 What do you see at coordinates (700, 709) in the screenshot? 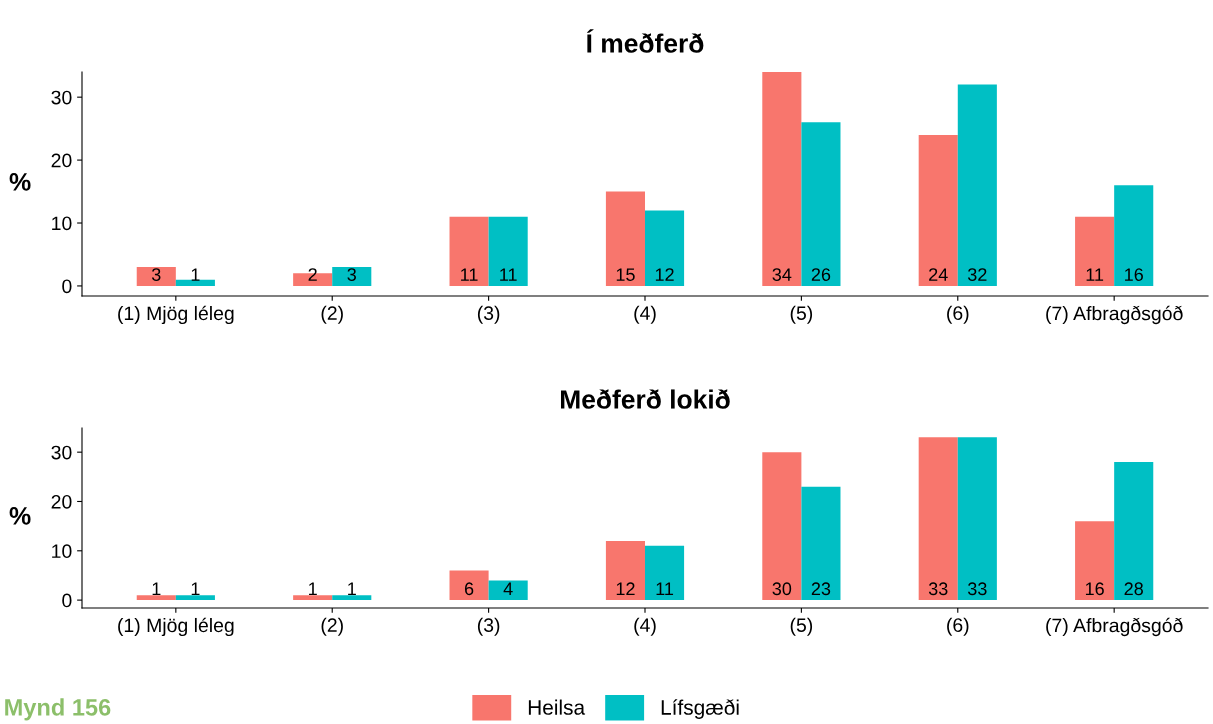
I see `legend-label: Lífsgæði` at bounding box center [700, 709].